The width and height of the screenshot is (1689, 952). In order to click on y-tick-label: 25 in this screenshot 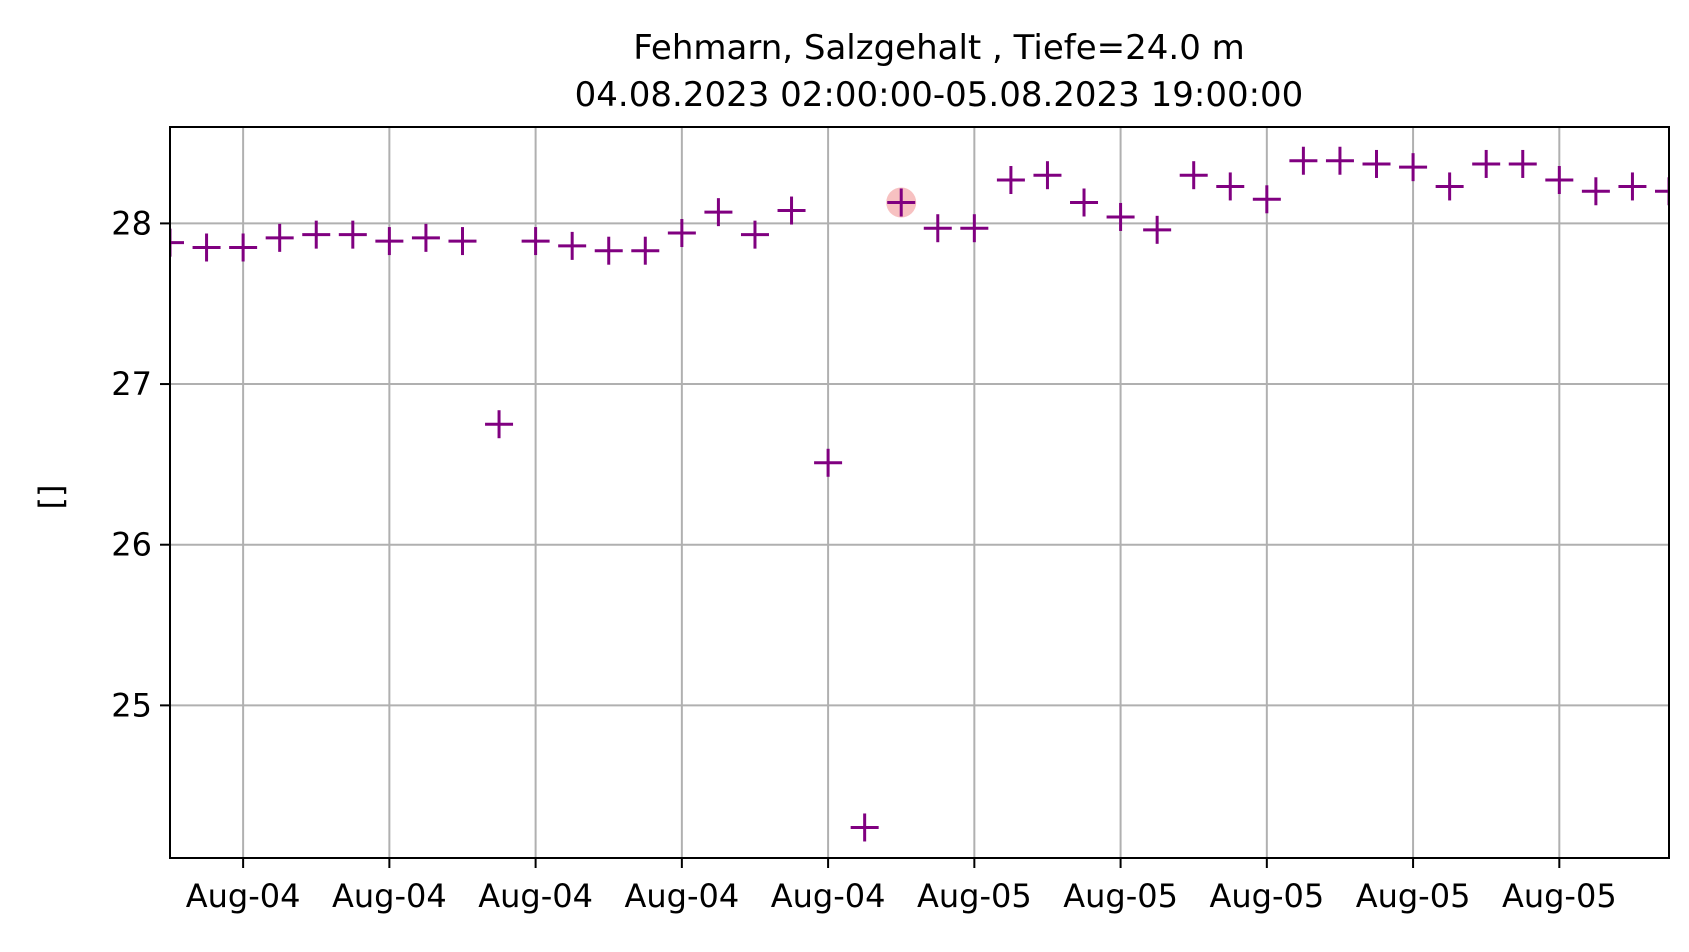, I will do `click(131, 705)`.